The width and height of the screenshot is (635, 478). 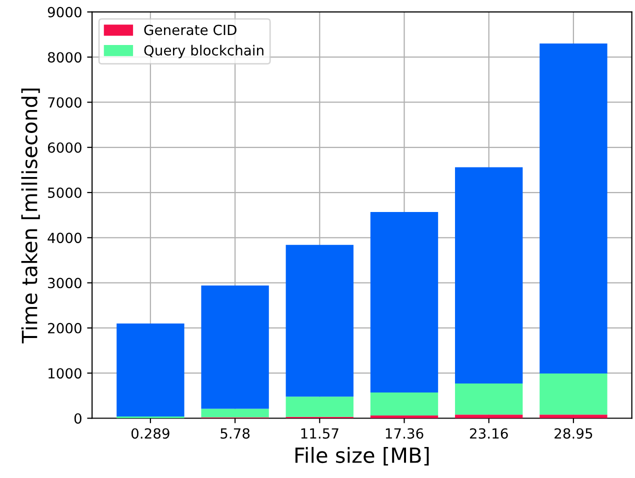 What do you see at coordinates (65, 102) in the screenshot?
I see `y-tick-label: 7000` at bounding box center [65, 102].